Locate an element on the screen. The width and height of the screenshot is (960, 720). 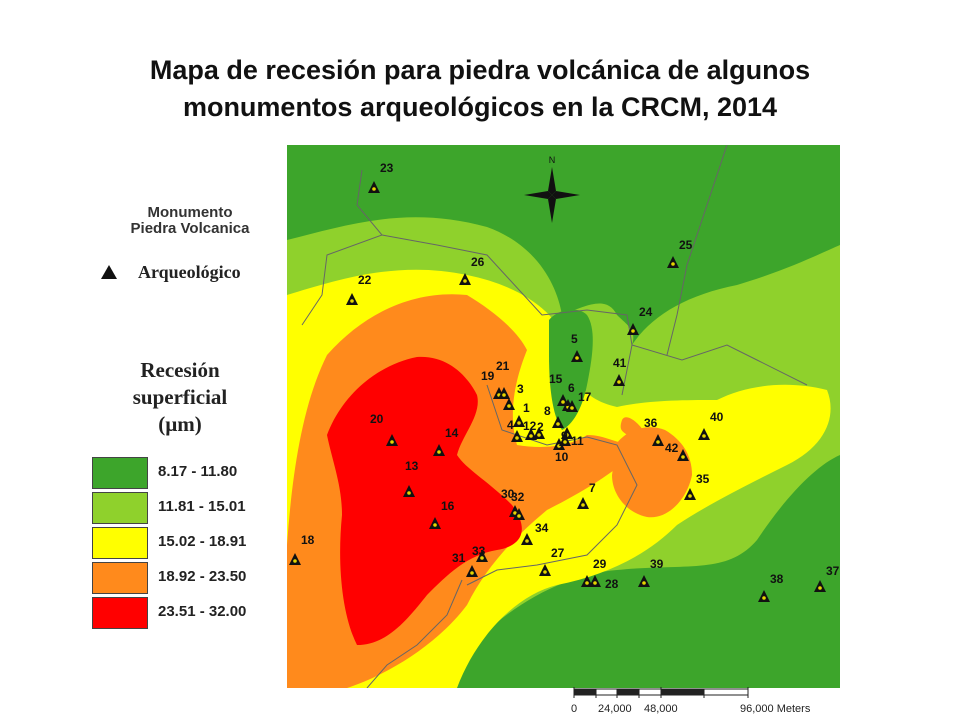
monument-label-36: 36 is located at coordinates (651, 423).